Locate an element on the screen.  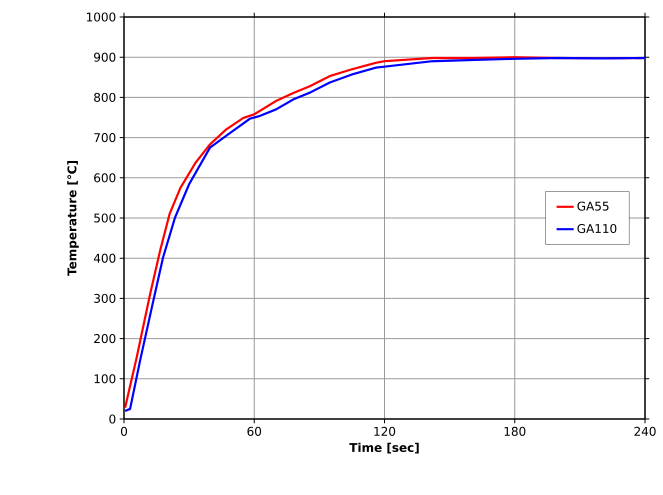
y-tick-label: 1000 is located at coordinates (101, 17).